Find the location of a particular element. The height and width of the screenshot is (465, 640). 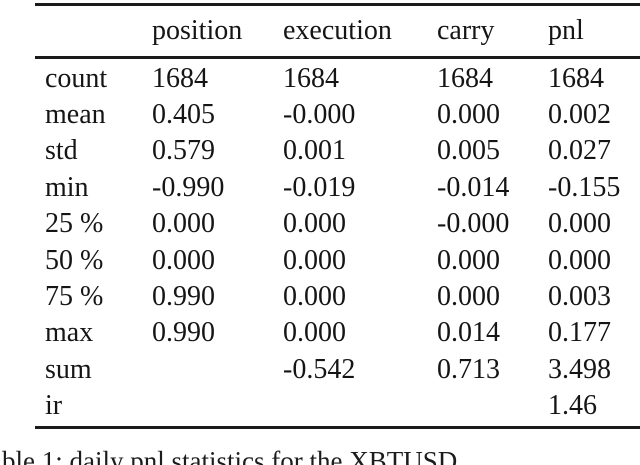

table-row-count: count 1684 1684 1684 1684 is located at coordinates (337, 79).